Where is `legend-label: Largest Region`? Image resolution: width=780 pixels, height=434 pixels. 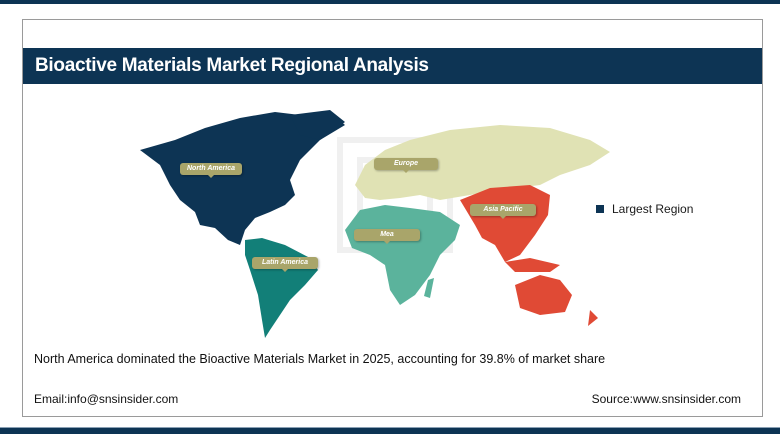
legend-label: Largest Region is located at coordinates (653, 209).